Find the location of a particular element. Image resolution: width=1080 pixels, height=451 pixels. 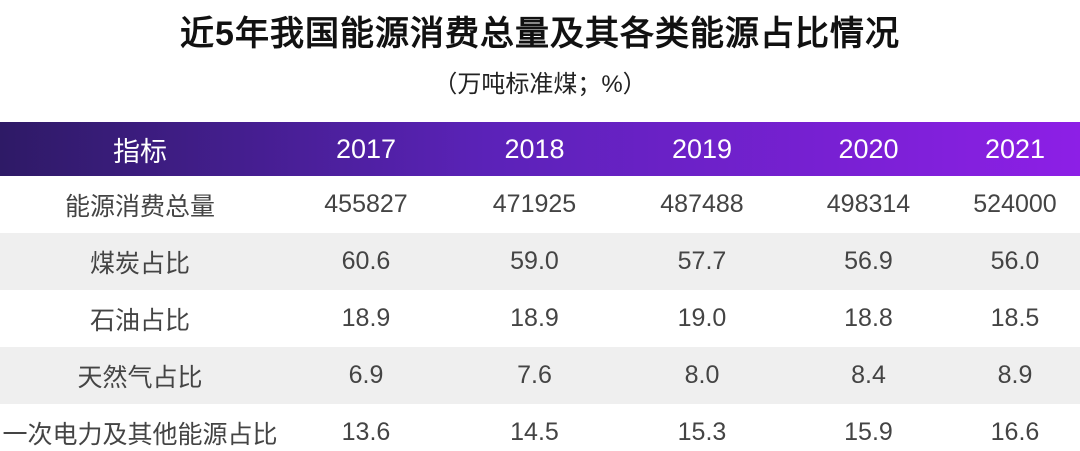

cell: 15.9 is located at coordinates (868, 432).